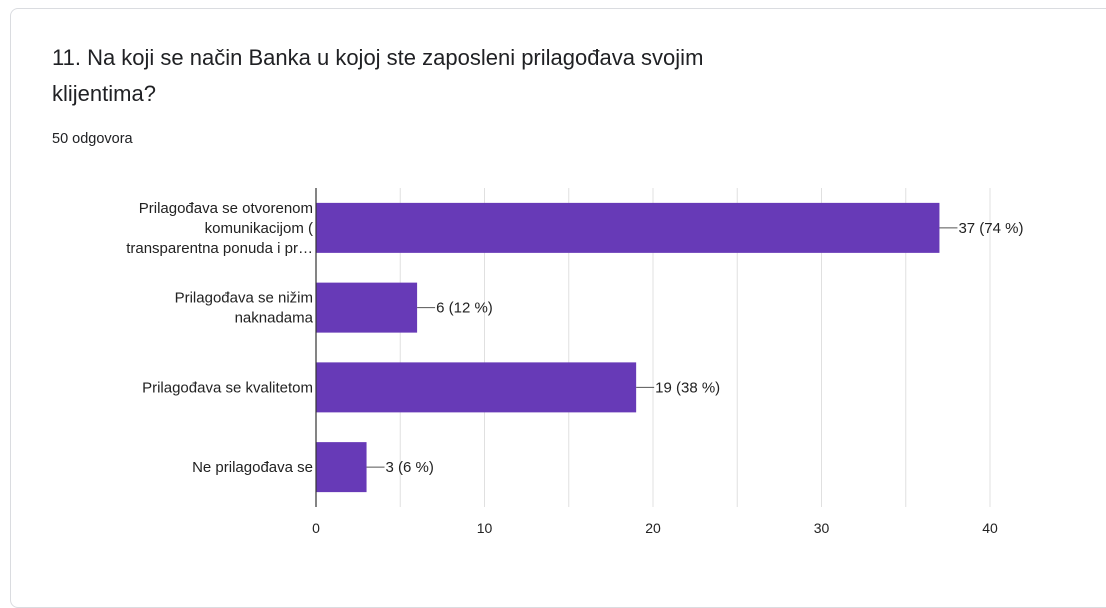 The height and width of the screenshot is (608, 1106). I want to click on x-tick-label: 40, so click(990, 528).